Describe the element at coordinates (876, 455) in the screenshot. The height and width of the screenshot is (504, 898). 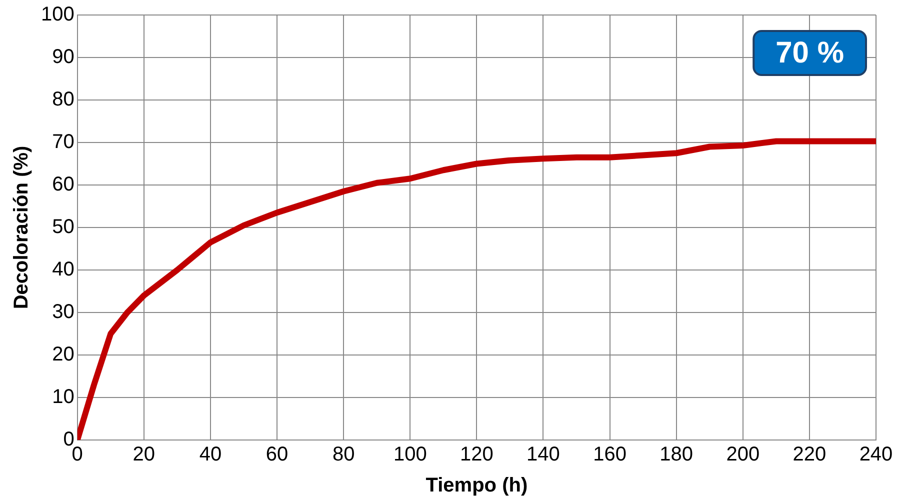
I see `x-tick-label: 240` at that location.